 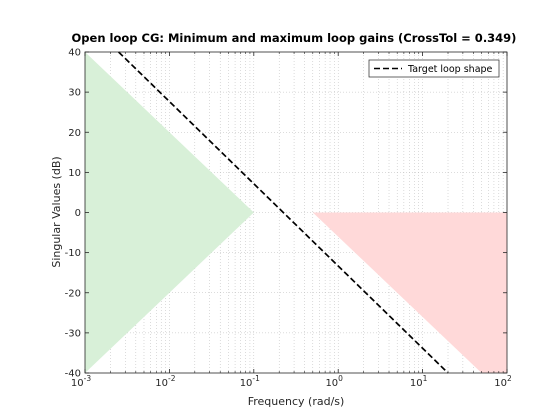 What do you see at coordinates (296, 401) in the screenshot?
I see `x-axis-label: Frequency (rad/s)` at bounding box center [296, 401].